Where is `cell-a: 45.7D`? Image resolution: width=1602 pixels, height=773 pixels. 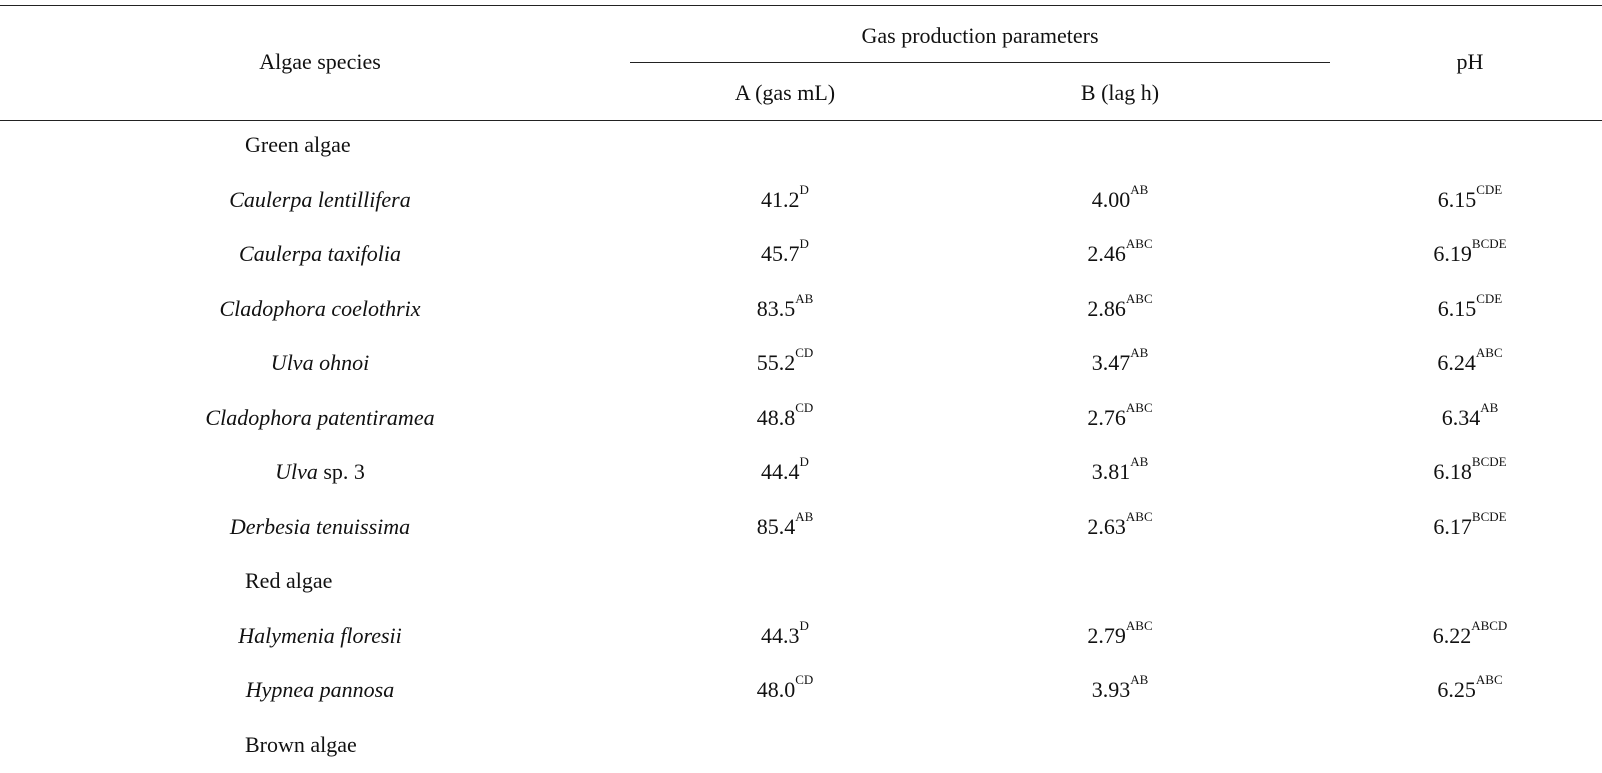
cell-a: 45.7D is located at coordinates (785, 252).